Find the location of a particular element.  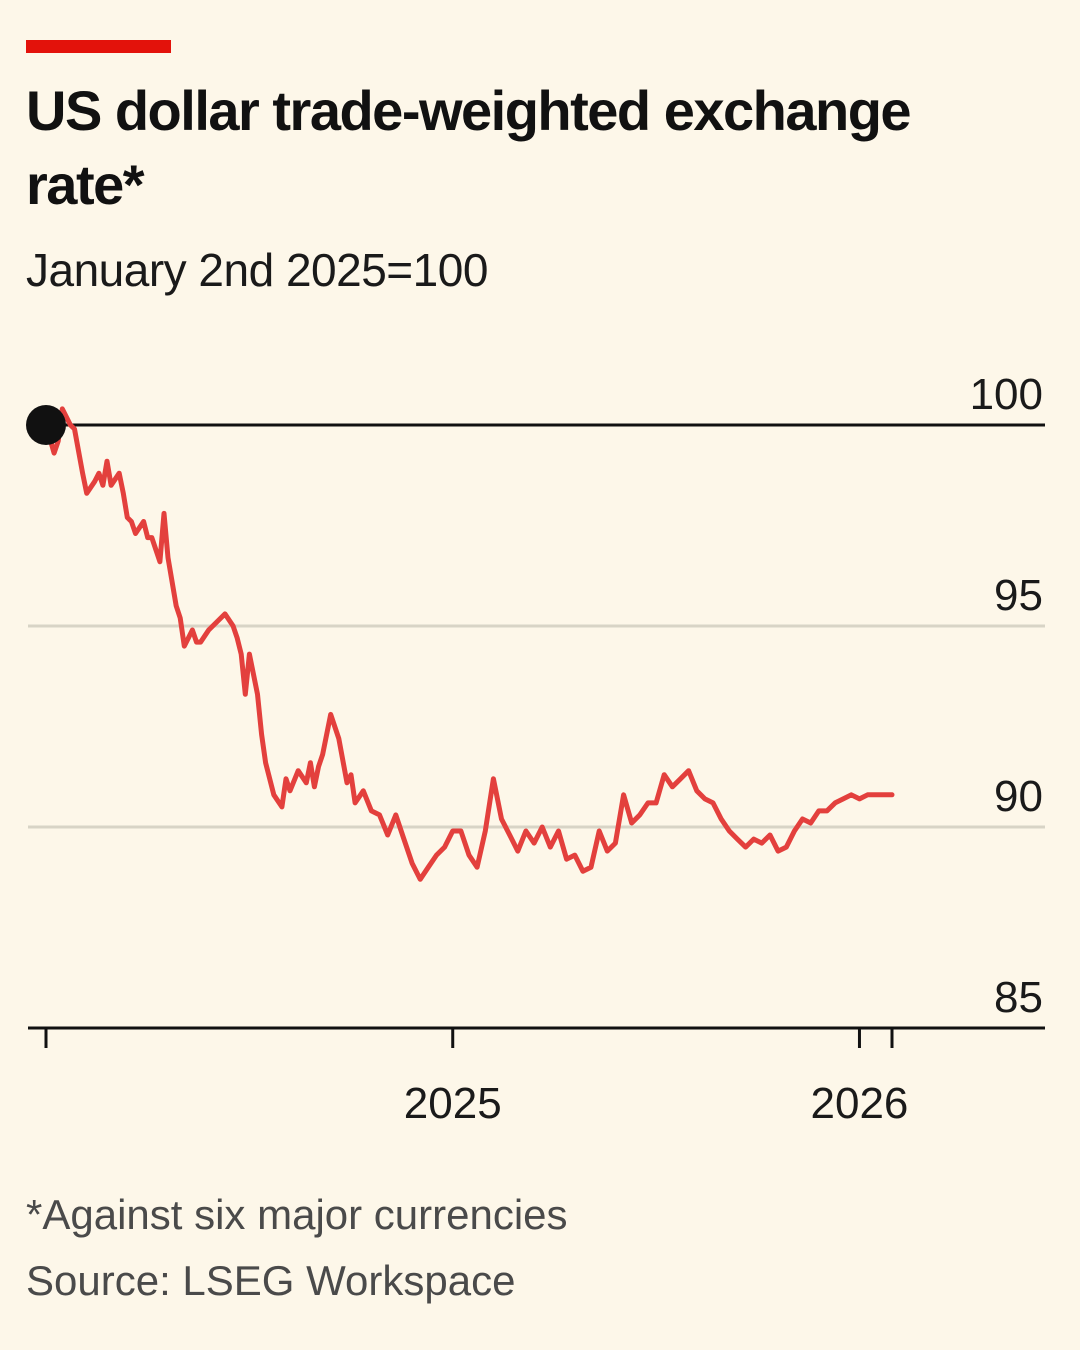

y-tick-label-100: 100 is located at coordinates (1006, 394).